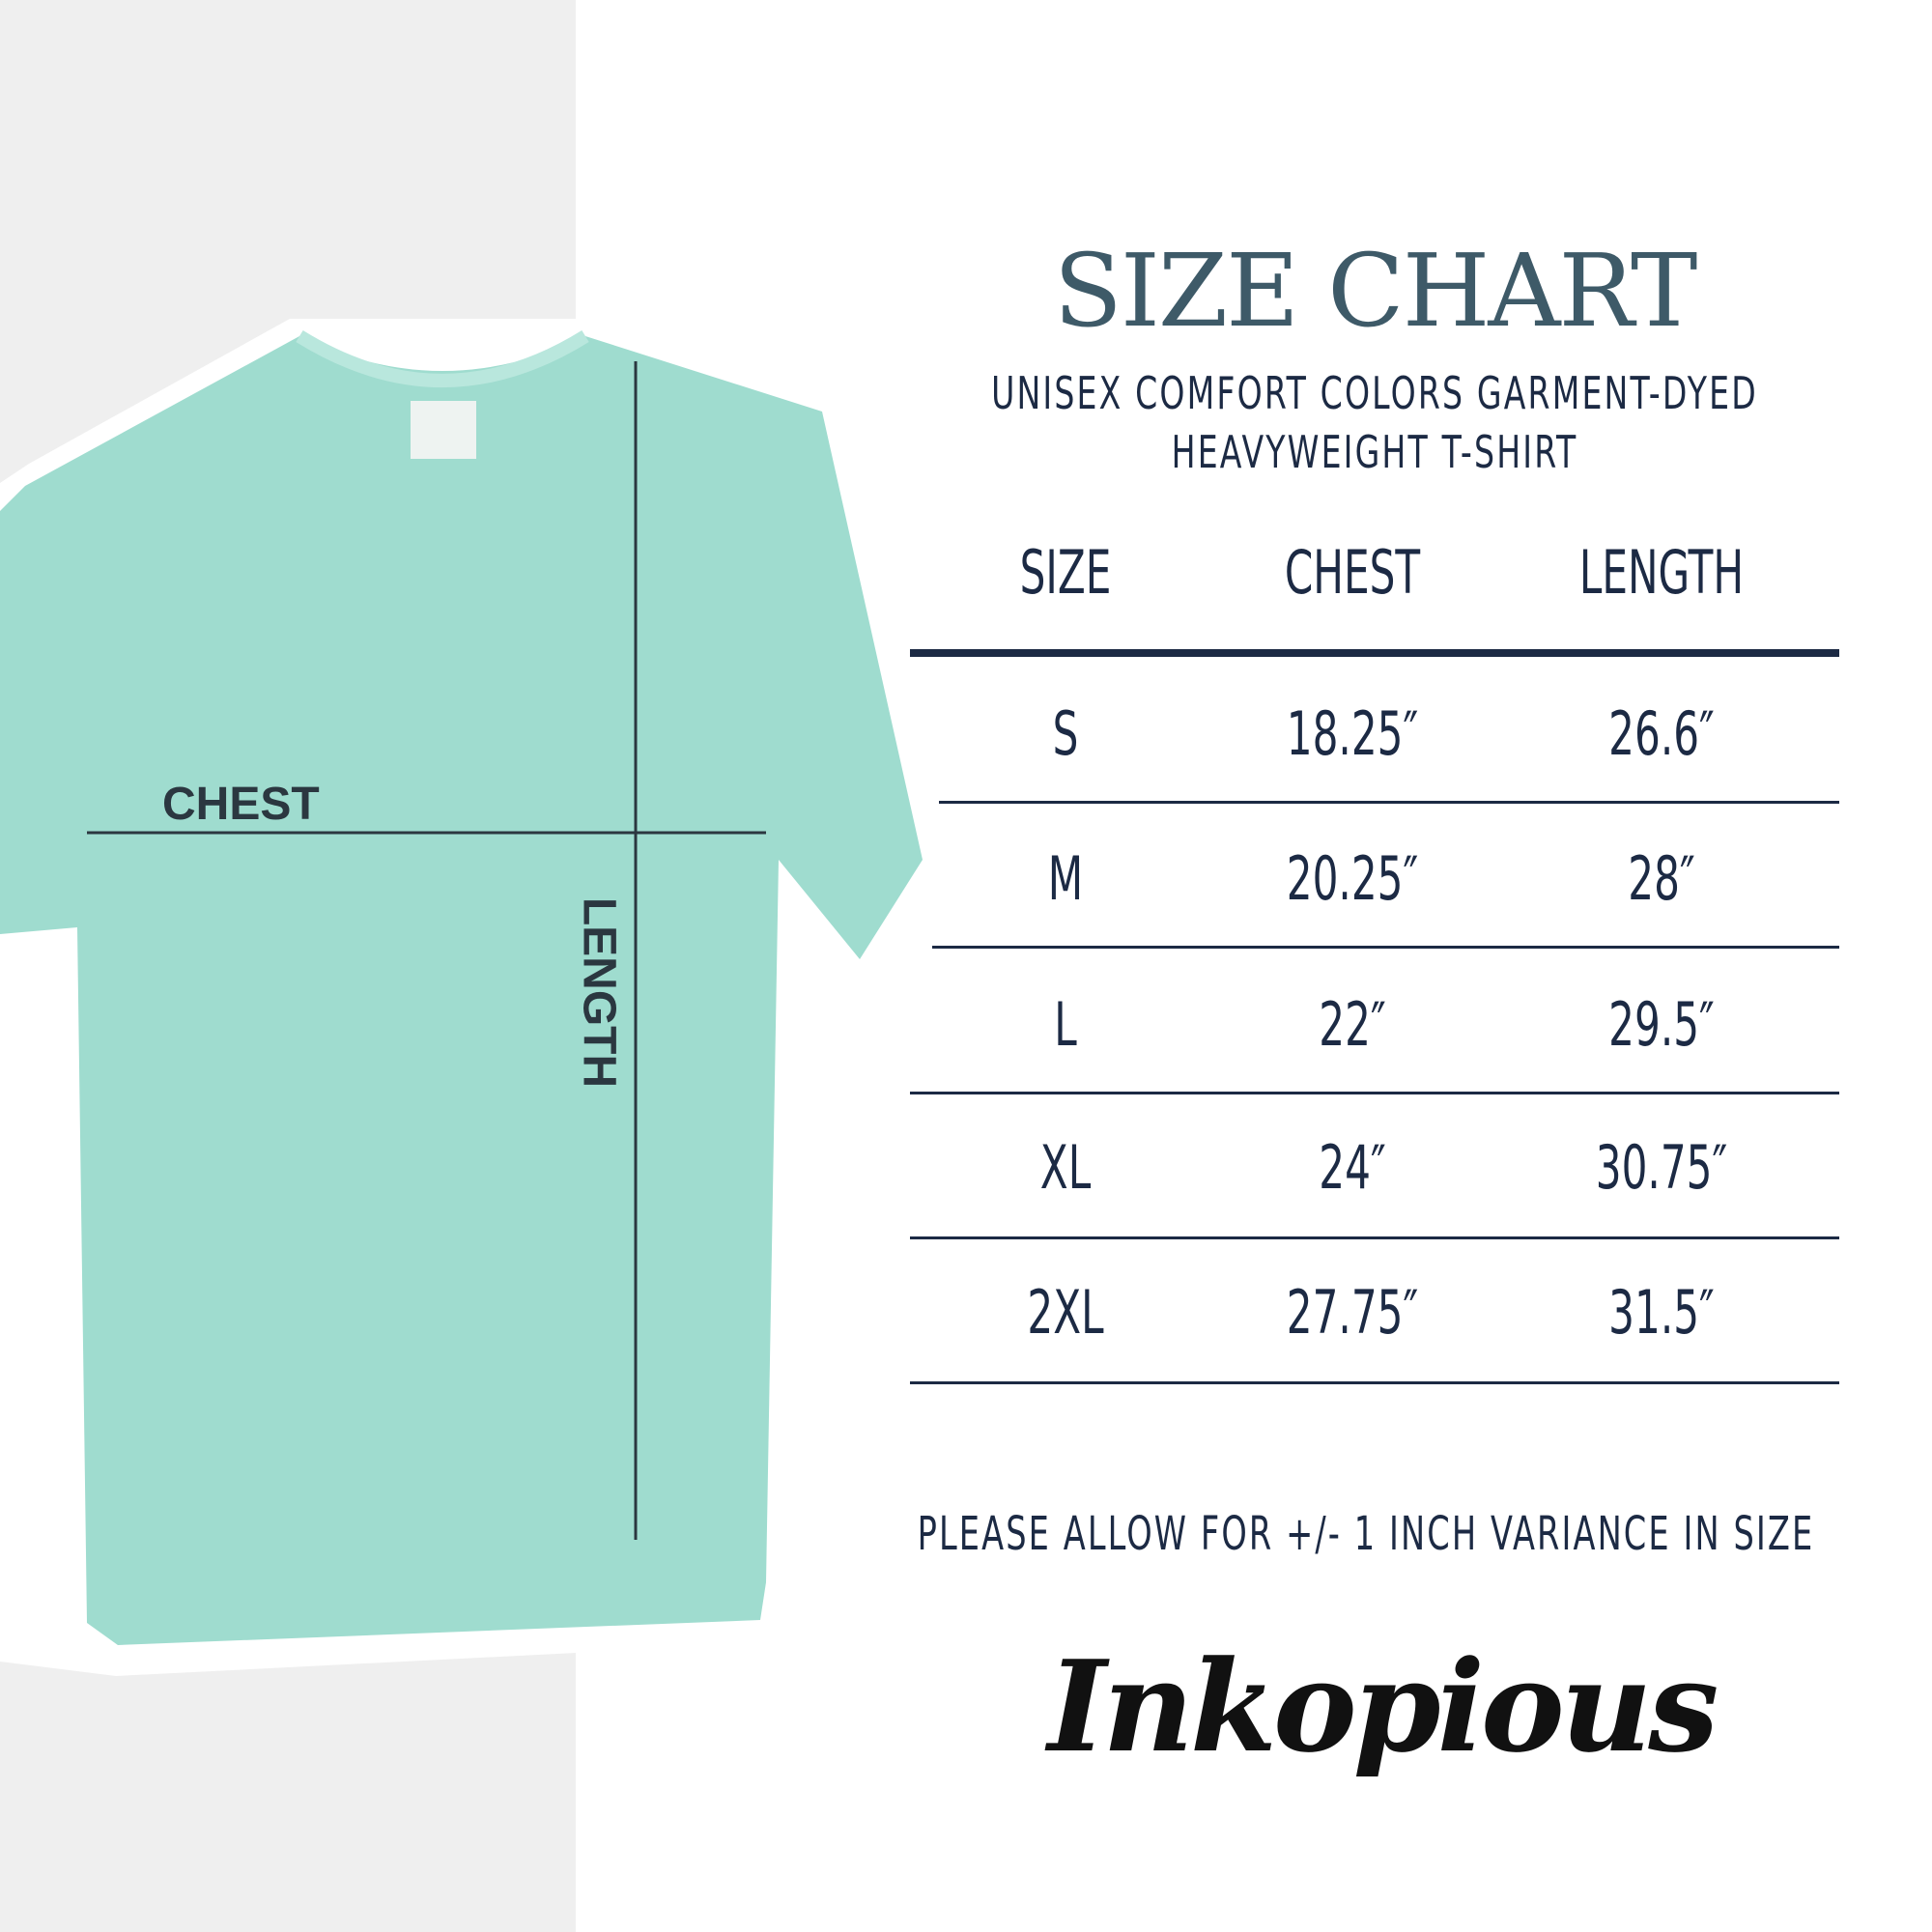  Describe the element at coordinates (1065, 1312) in the screenshot. I see `cell-size: 2XL` at that location.